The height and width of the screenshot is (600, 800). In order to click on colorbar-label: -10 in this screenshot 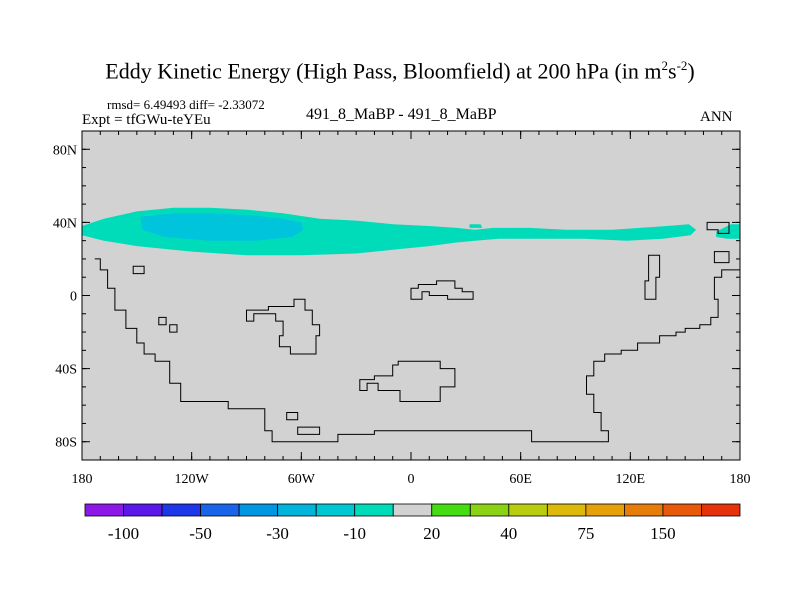, I will do `click(354, 533)`.